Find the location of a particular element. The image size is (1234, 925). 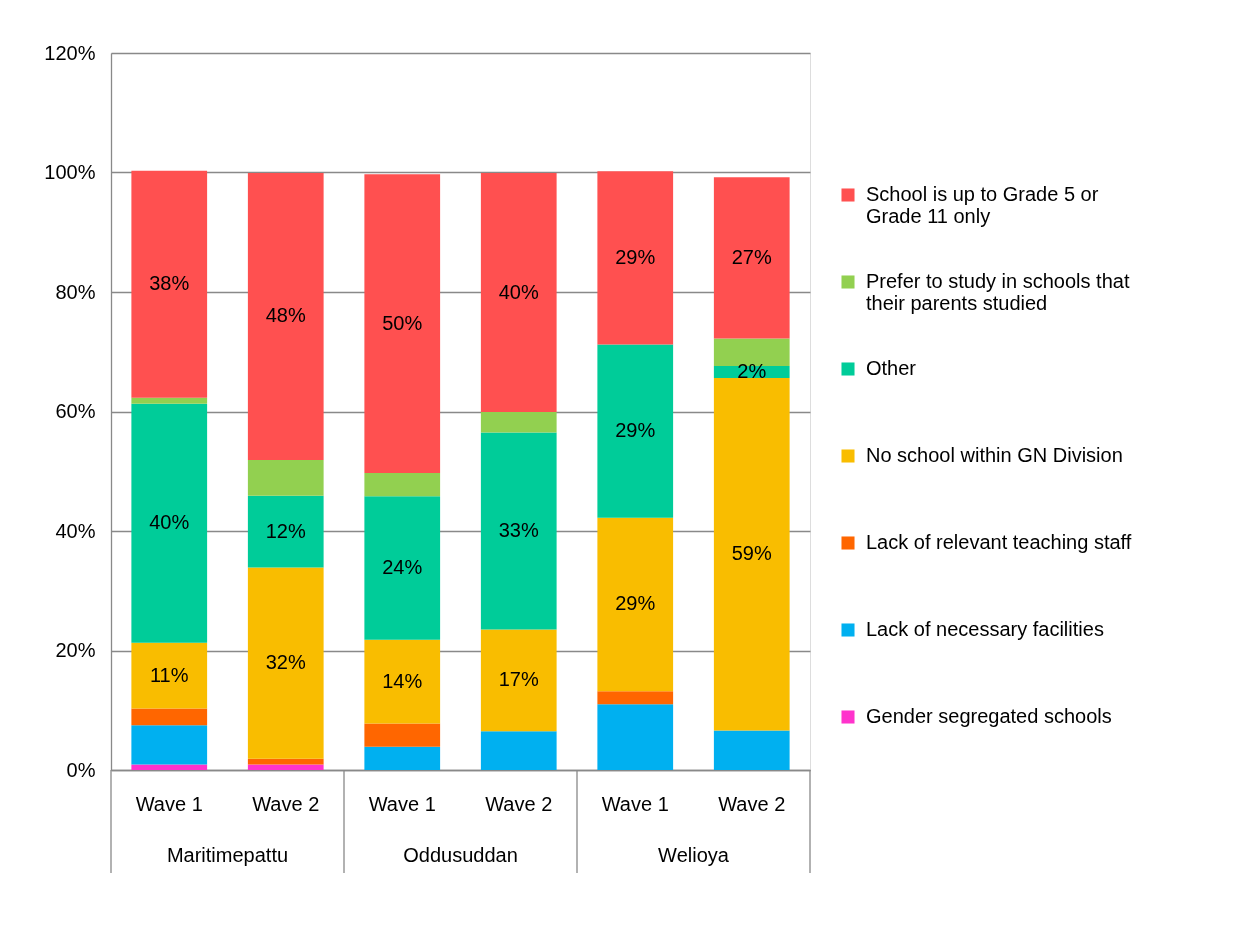

data-label: 14% is located at coordinates (402, 680).